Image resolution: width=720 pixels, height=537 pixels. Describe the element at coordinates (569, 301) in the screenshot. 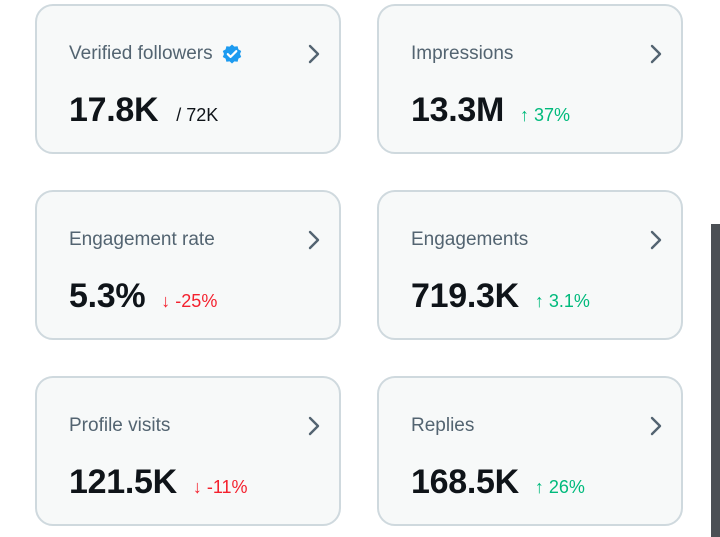

I see `metric-delta-value: 3.1%` at that location.